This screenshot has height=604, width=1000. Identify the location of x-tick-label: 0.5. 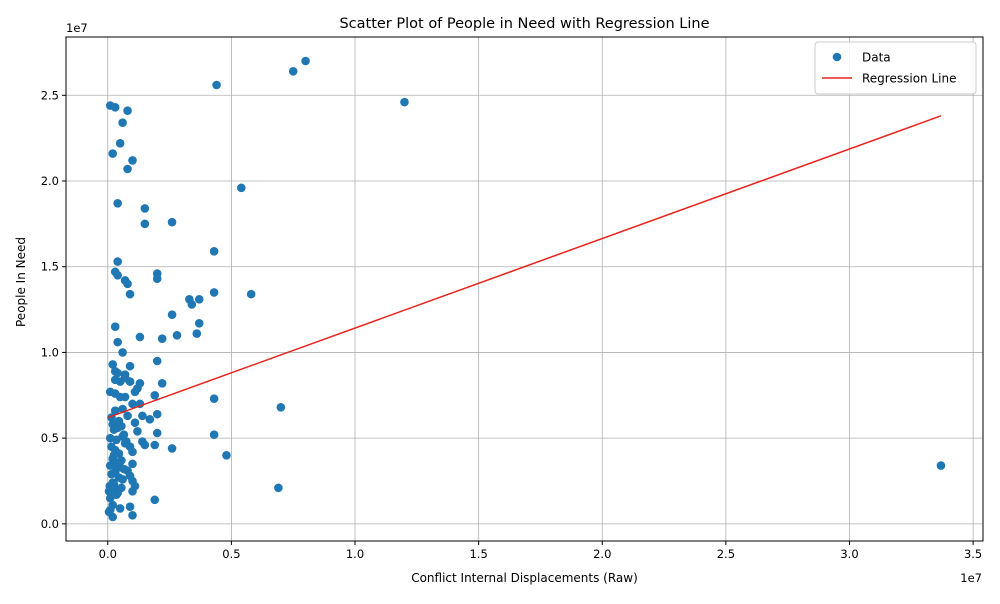
(231, 554).